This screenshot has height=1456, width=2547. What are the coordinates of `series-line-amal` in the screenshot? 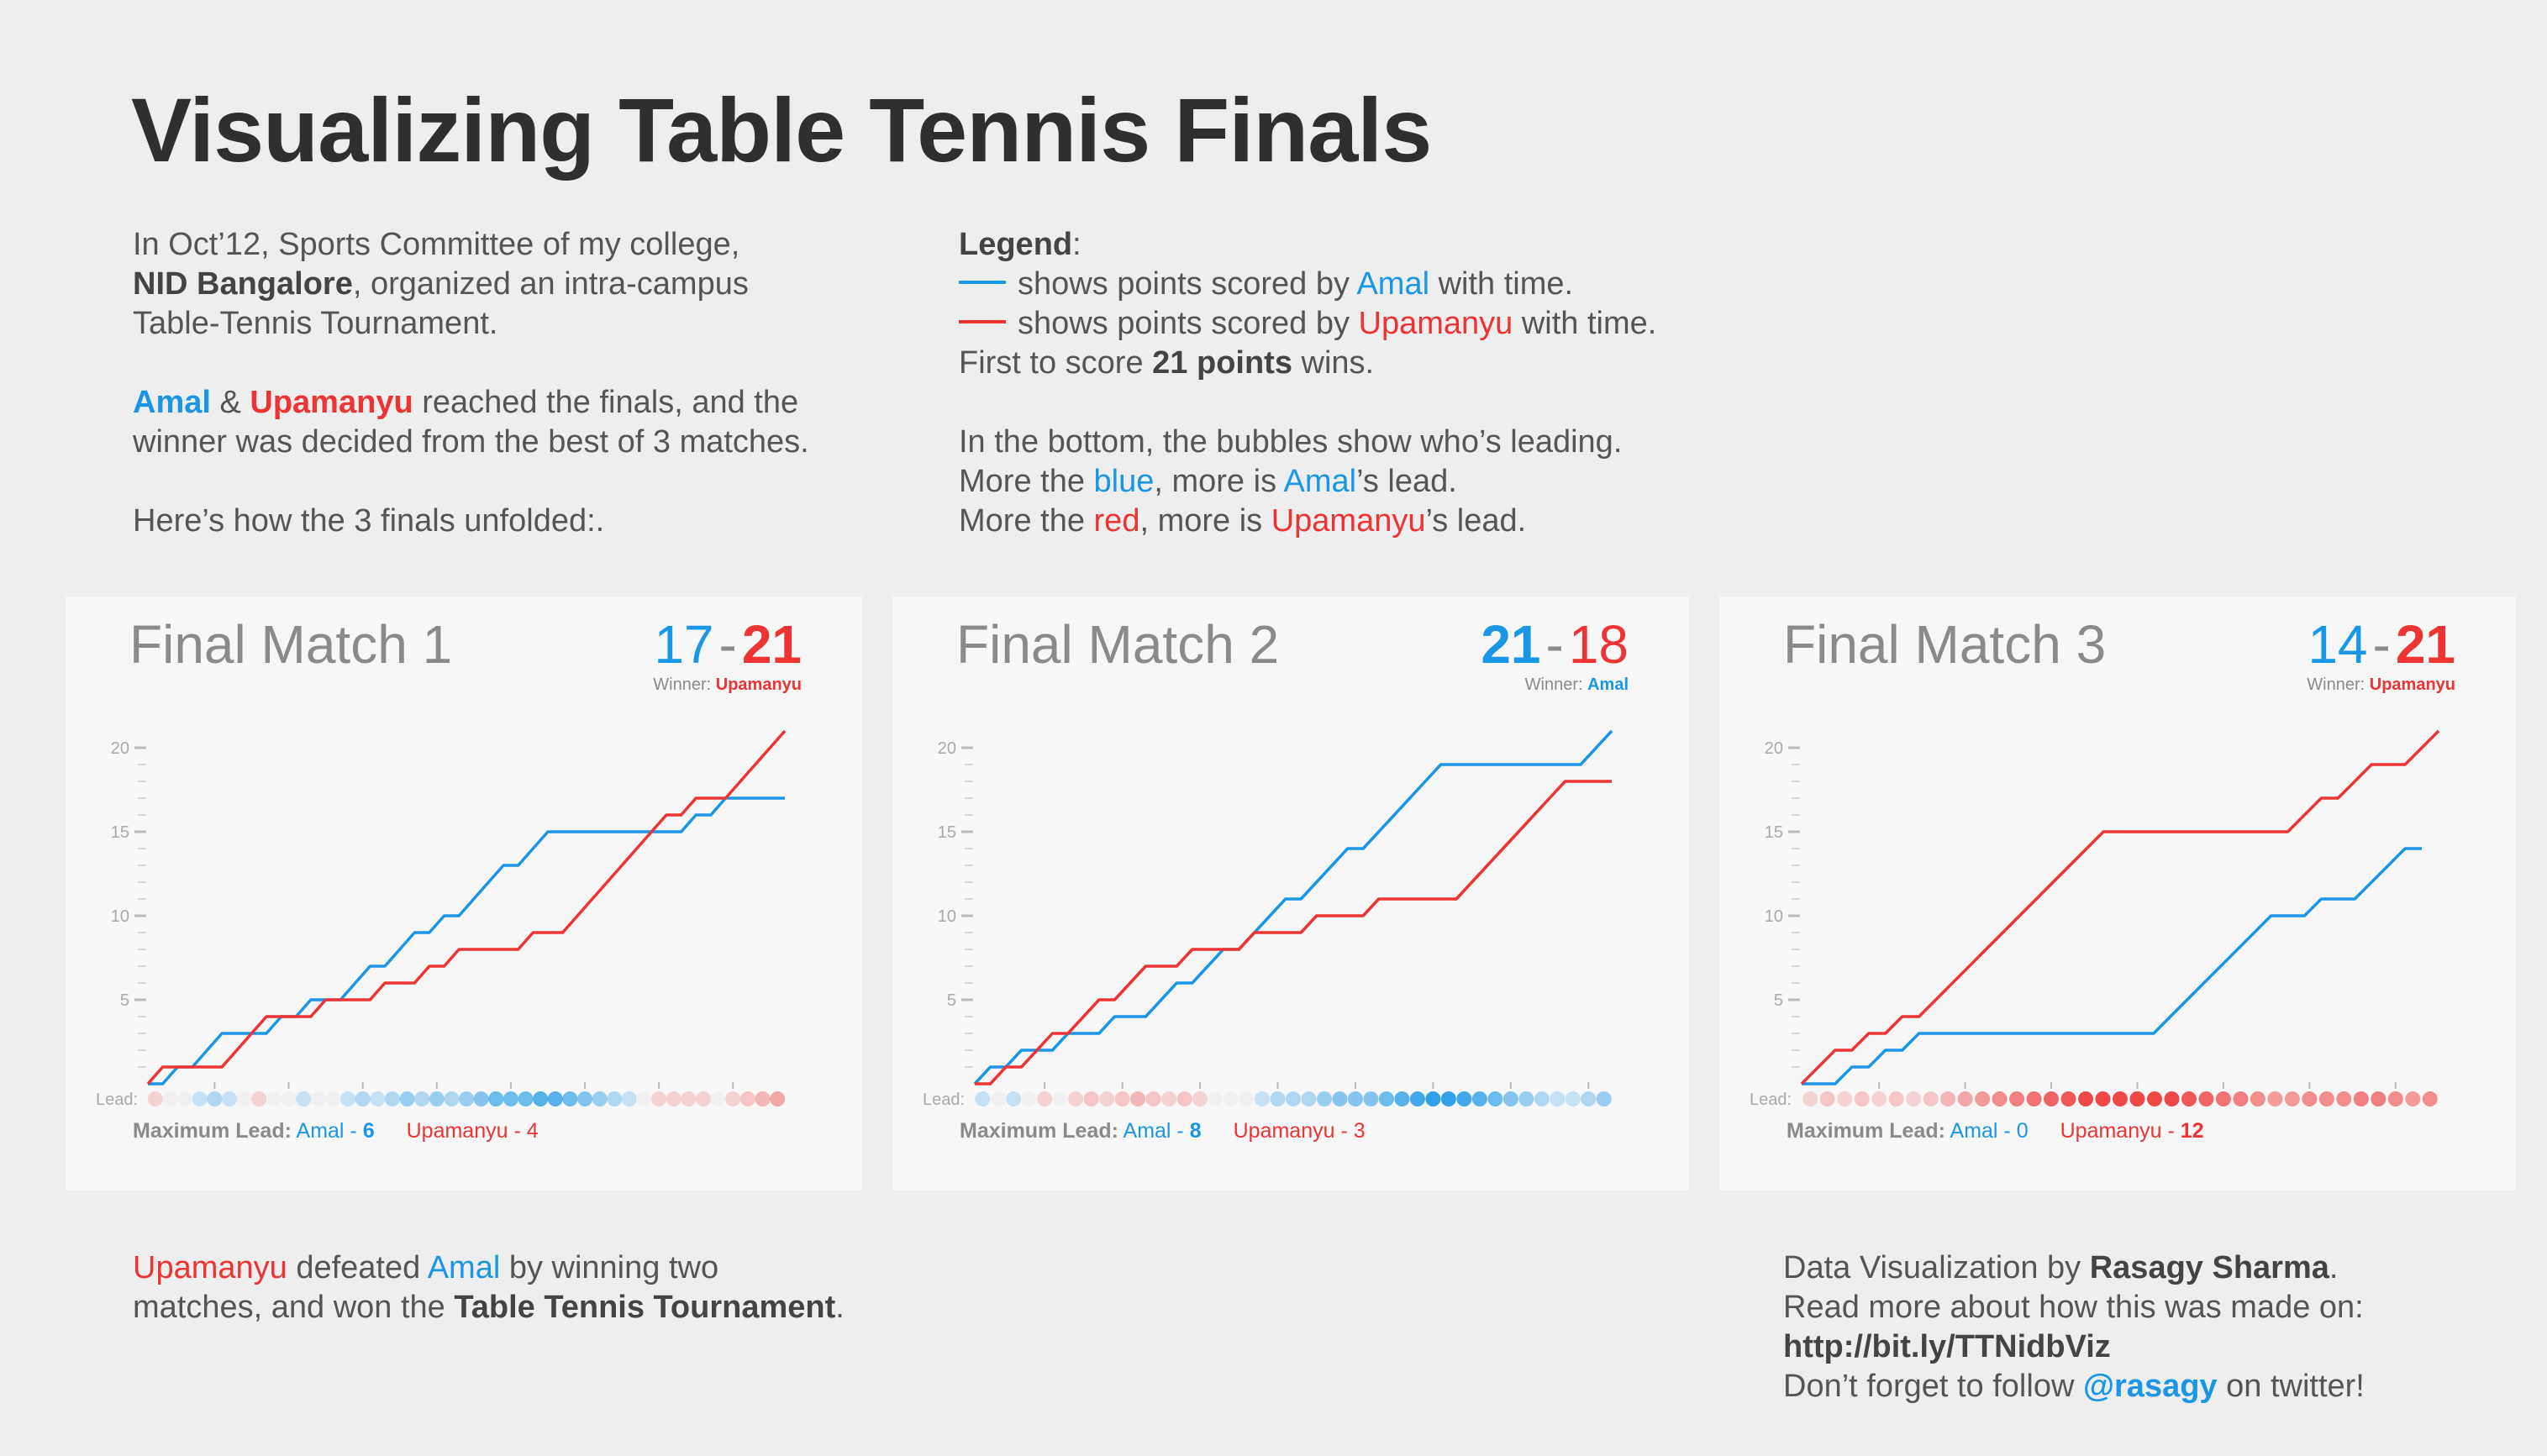 It's located at (2112, 966).